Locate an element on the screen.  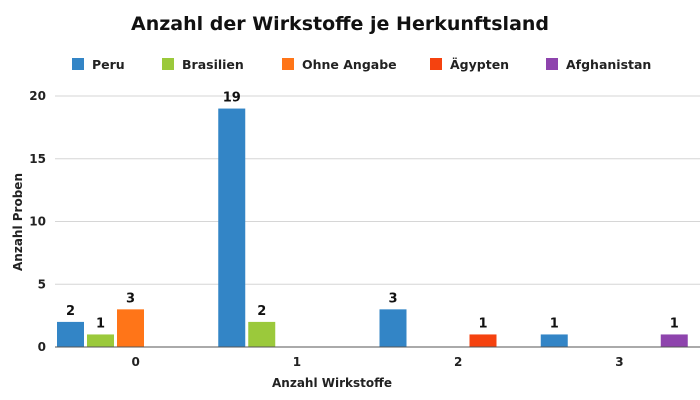
legend-label: Ägypten is located at coordinates (479, 64).